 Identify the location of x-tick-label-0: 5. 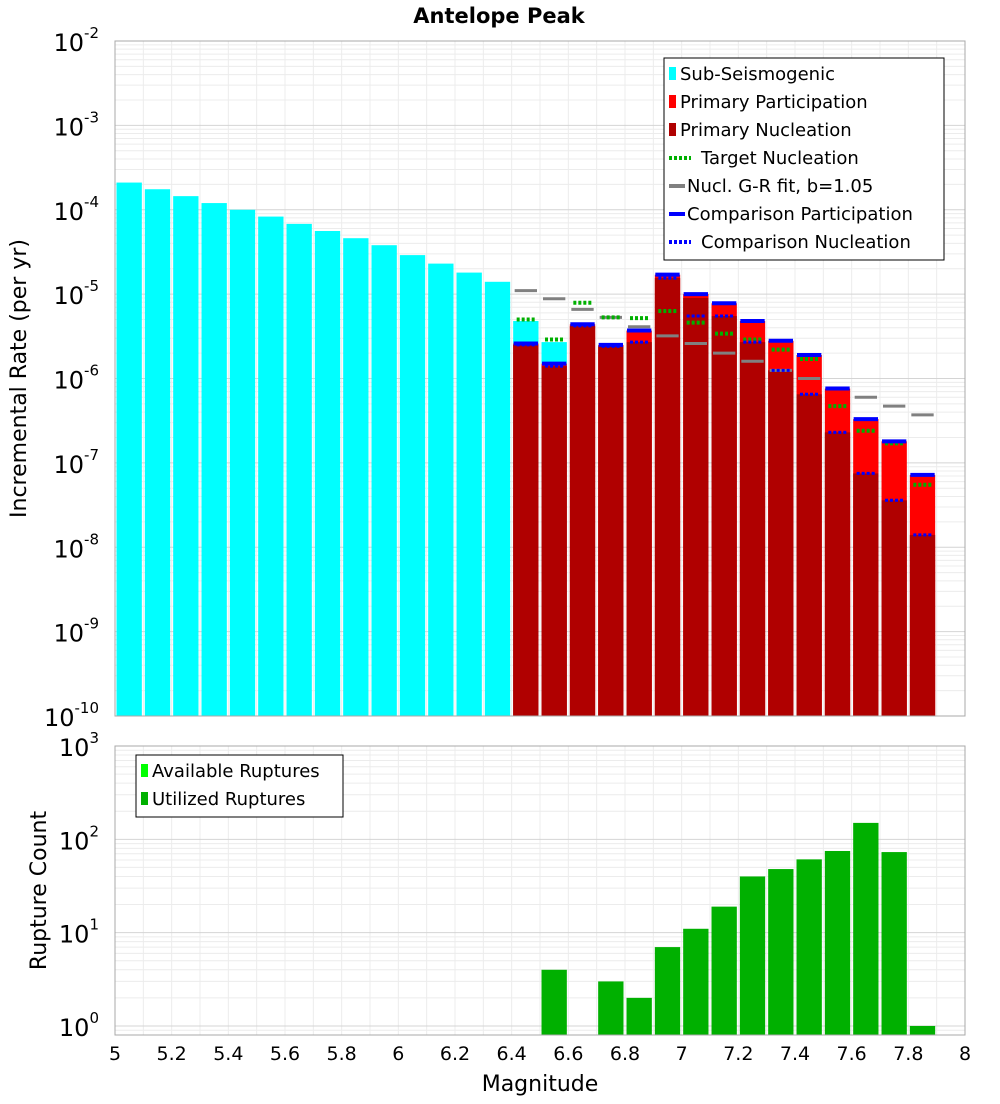
(115, 1054).